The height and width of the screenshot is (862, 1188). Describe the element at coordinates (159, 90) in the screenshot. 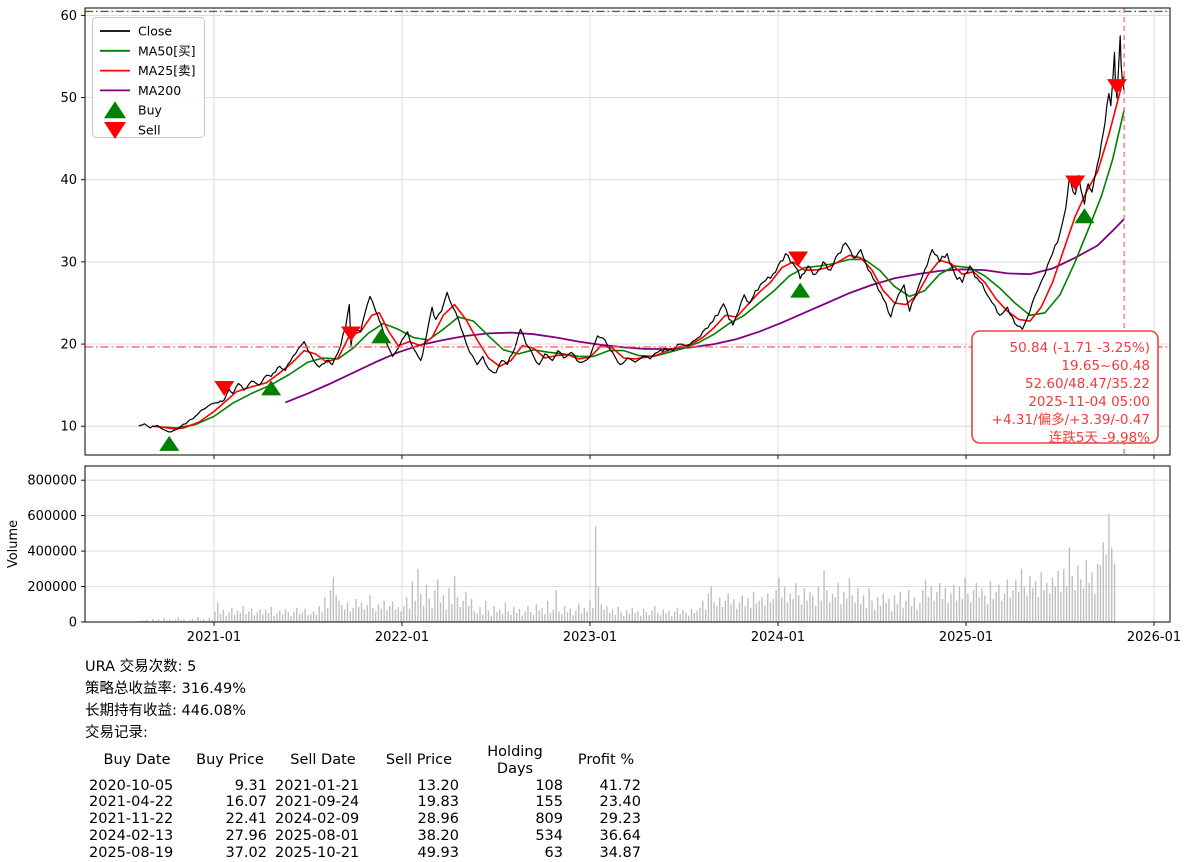

I see `legend-label: MA200` at that location.